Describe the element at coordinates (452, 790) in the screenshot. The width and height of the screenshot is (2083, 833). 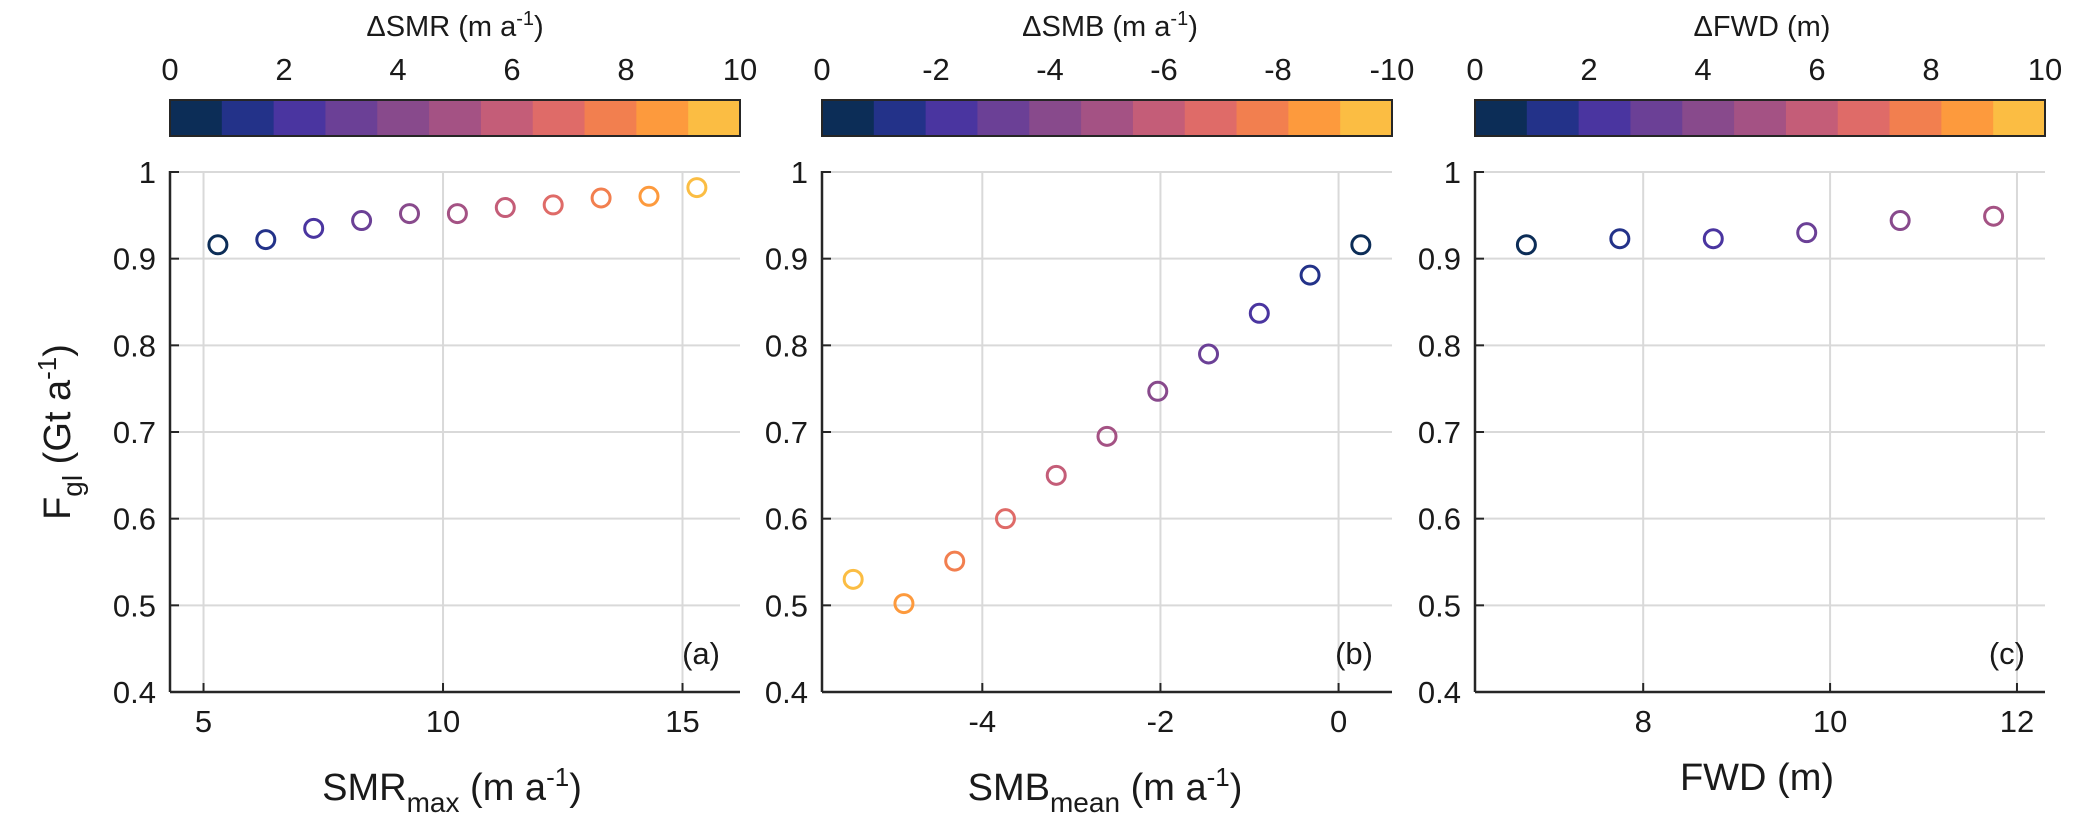
I see `x-axis-label: SMRmax (m a-1)` at that location.